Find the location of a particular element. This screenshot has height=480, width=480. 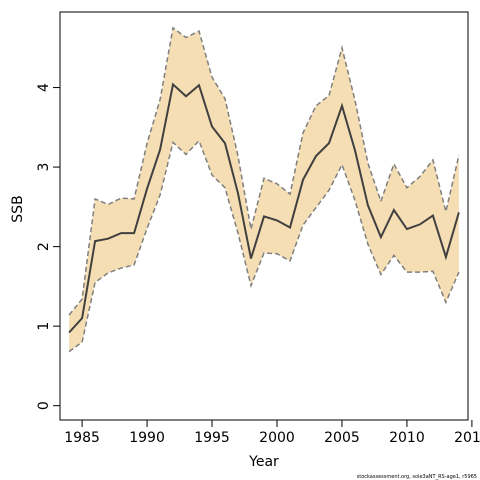

x-tick-label: 2005 is located at coordinates (342, 438).